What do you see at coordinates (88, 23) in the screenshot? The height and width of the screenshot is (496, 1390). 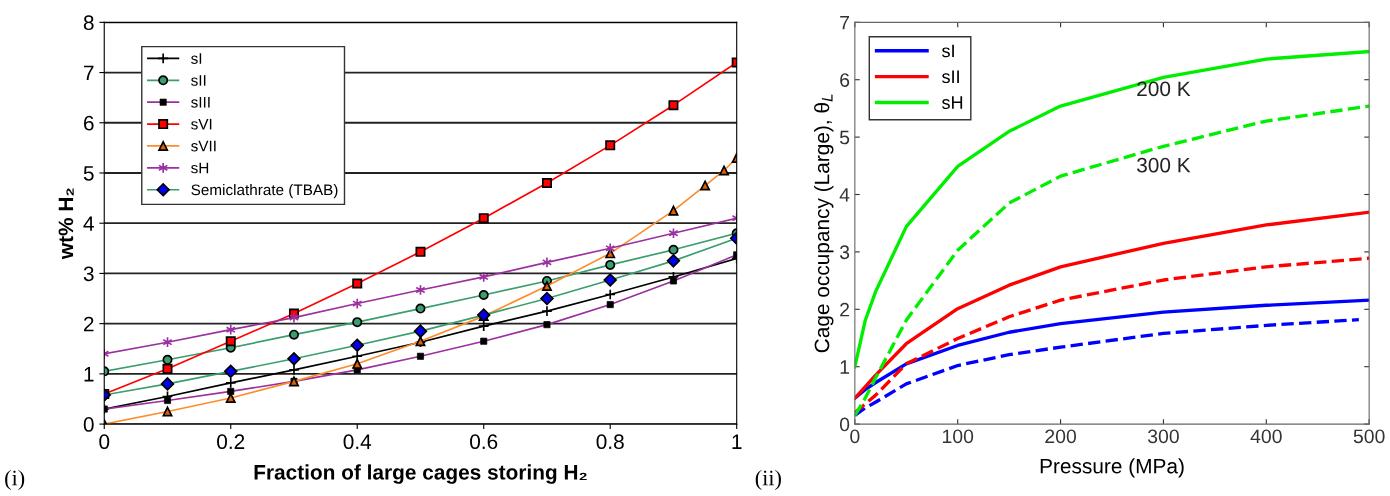 I see `y-tick-label: 8` at bounding box center [88, 23].